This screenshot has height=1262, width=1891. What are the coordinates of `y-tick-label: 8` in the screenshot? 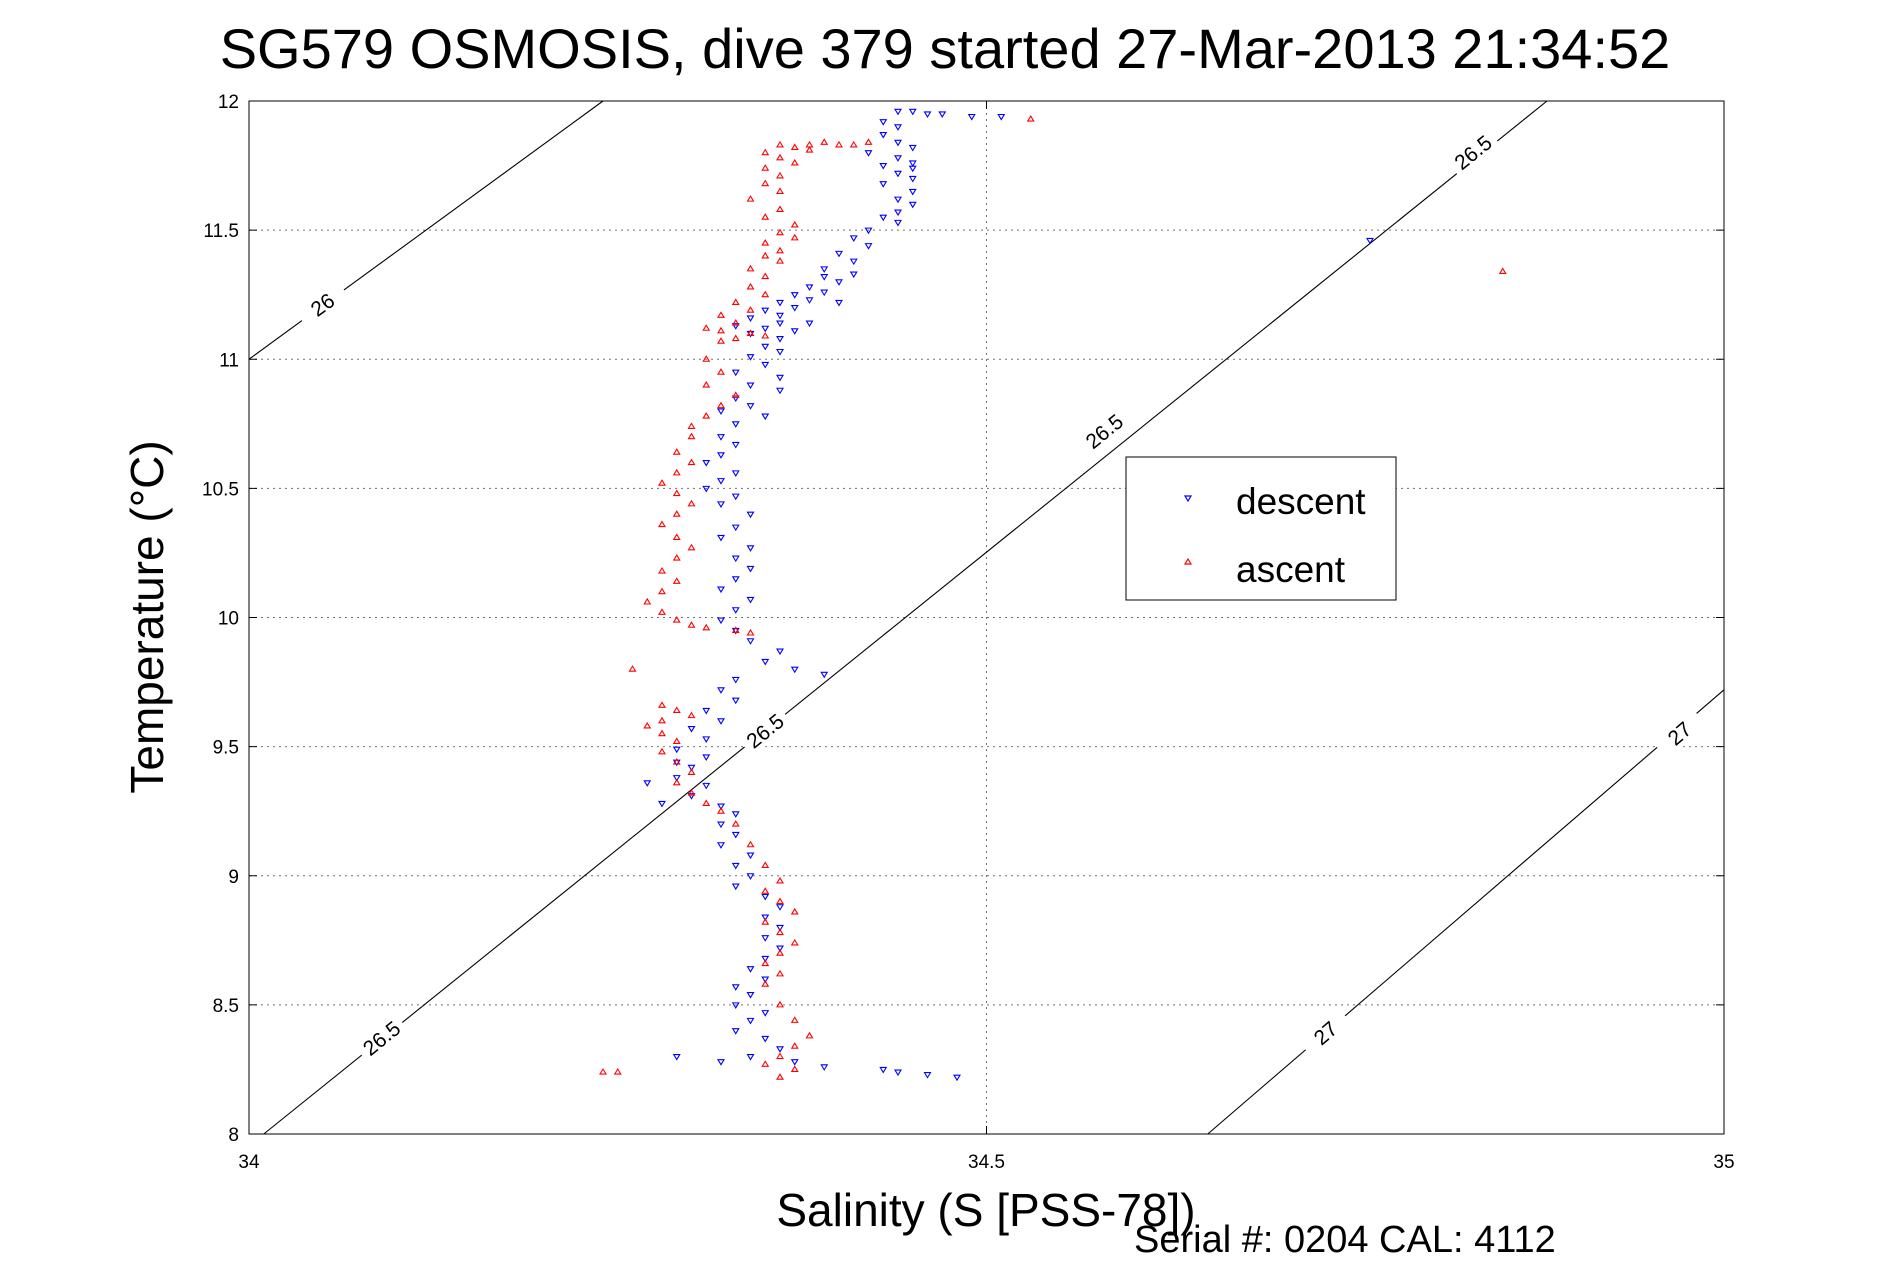 It's located at (233, 1135).